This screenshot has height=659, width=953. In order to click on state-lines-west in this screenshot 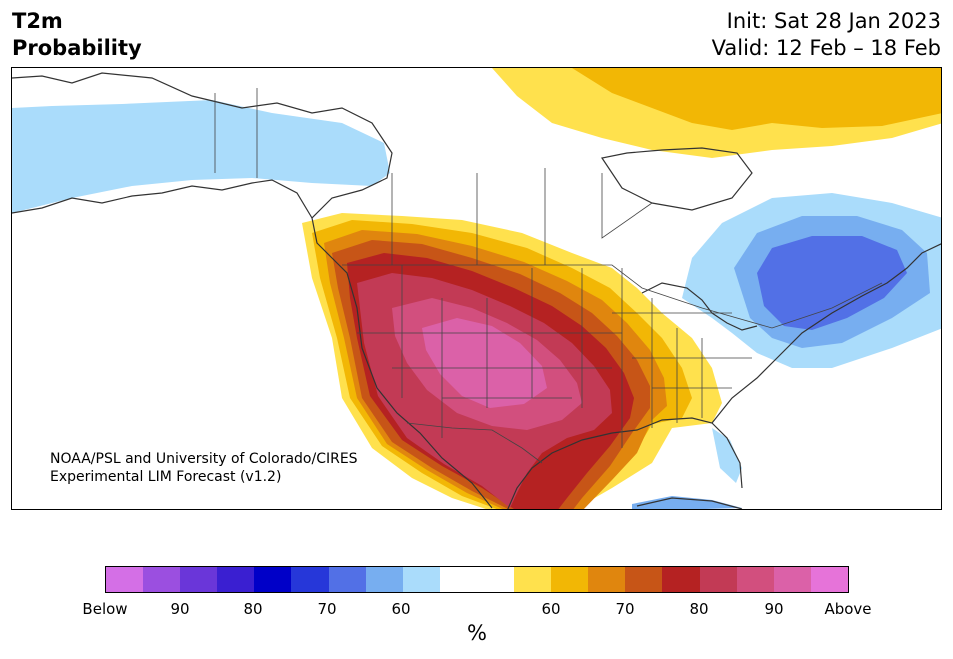, I will do `click(489, 351)`.